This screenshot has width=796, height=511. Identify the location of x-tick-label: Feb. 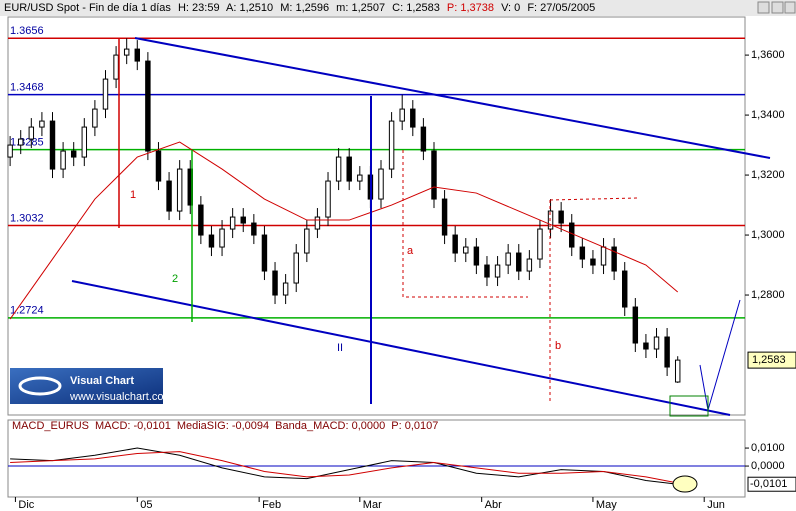
(271, 505).